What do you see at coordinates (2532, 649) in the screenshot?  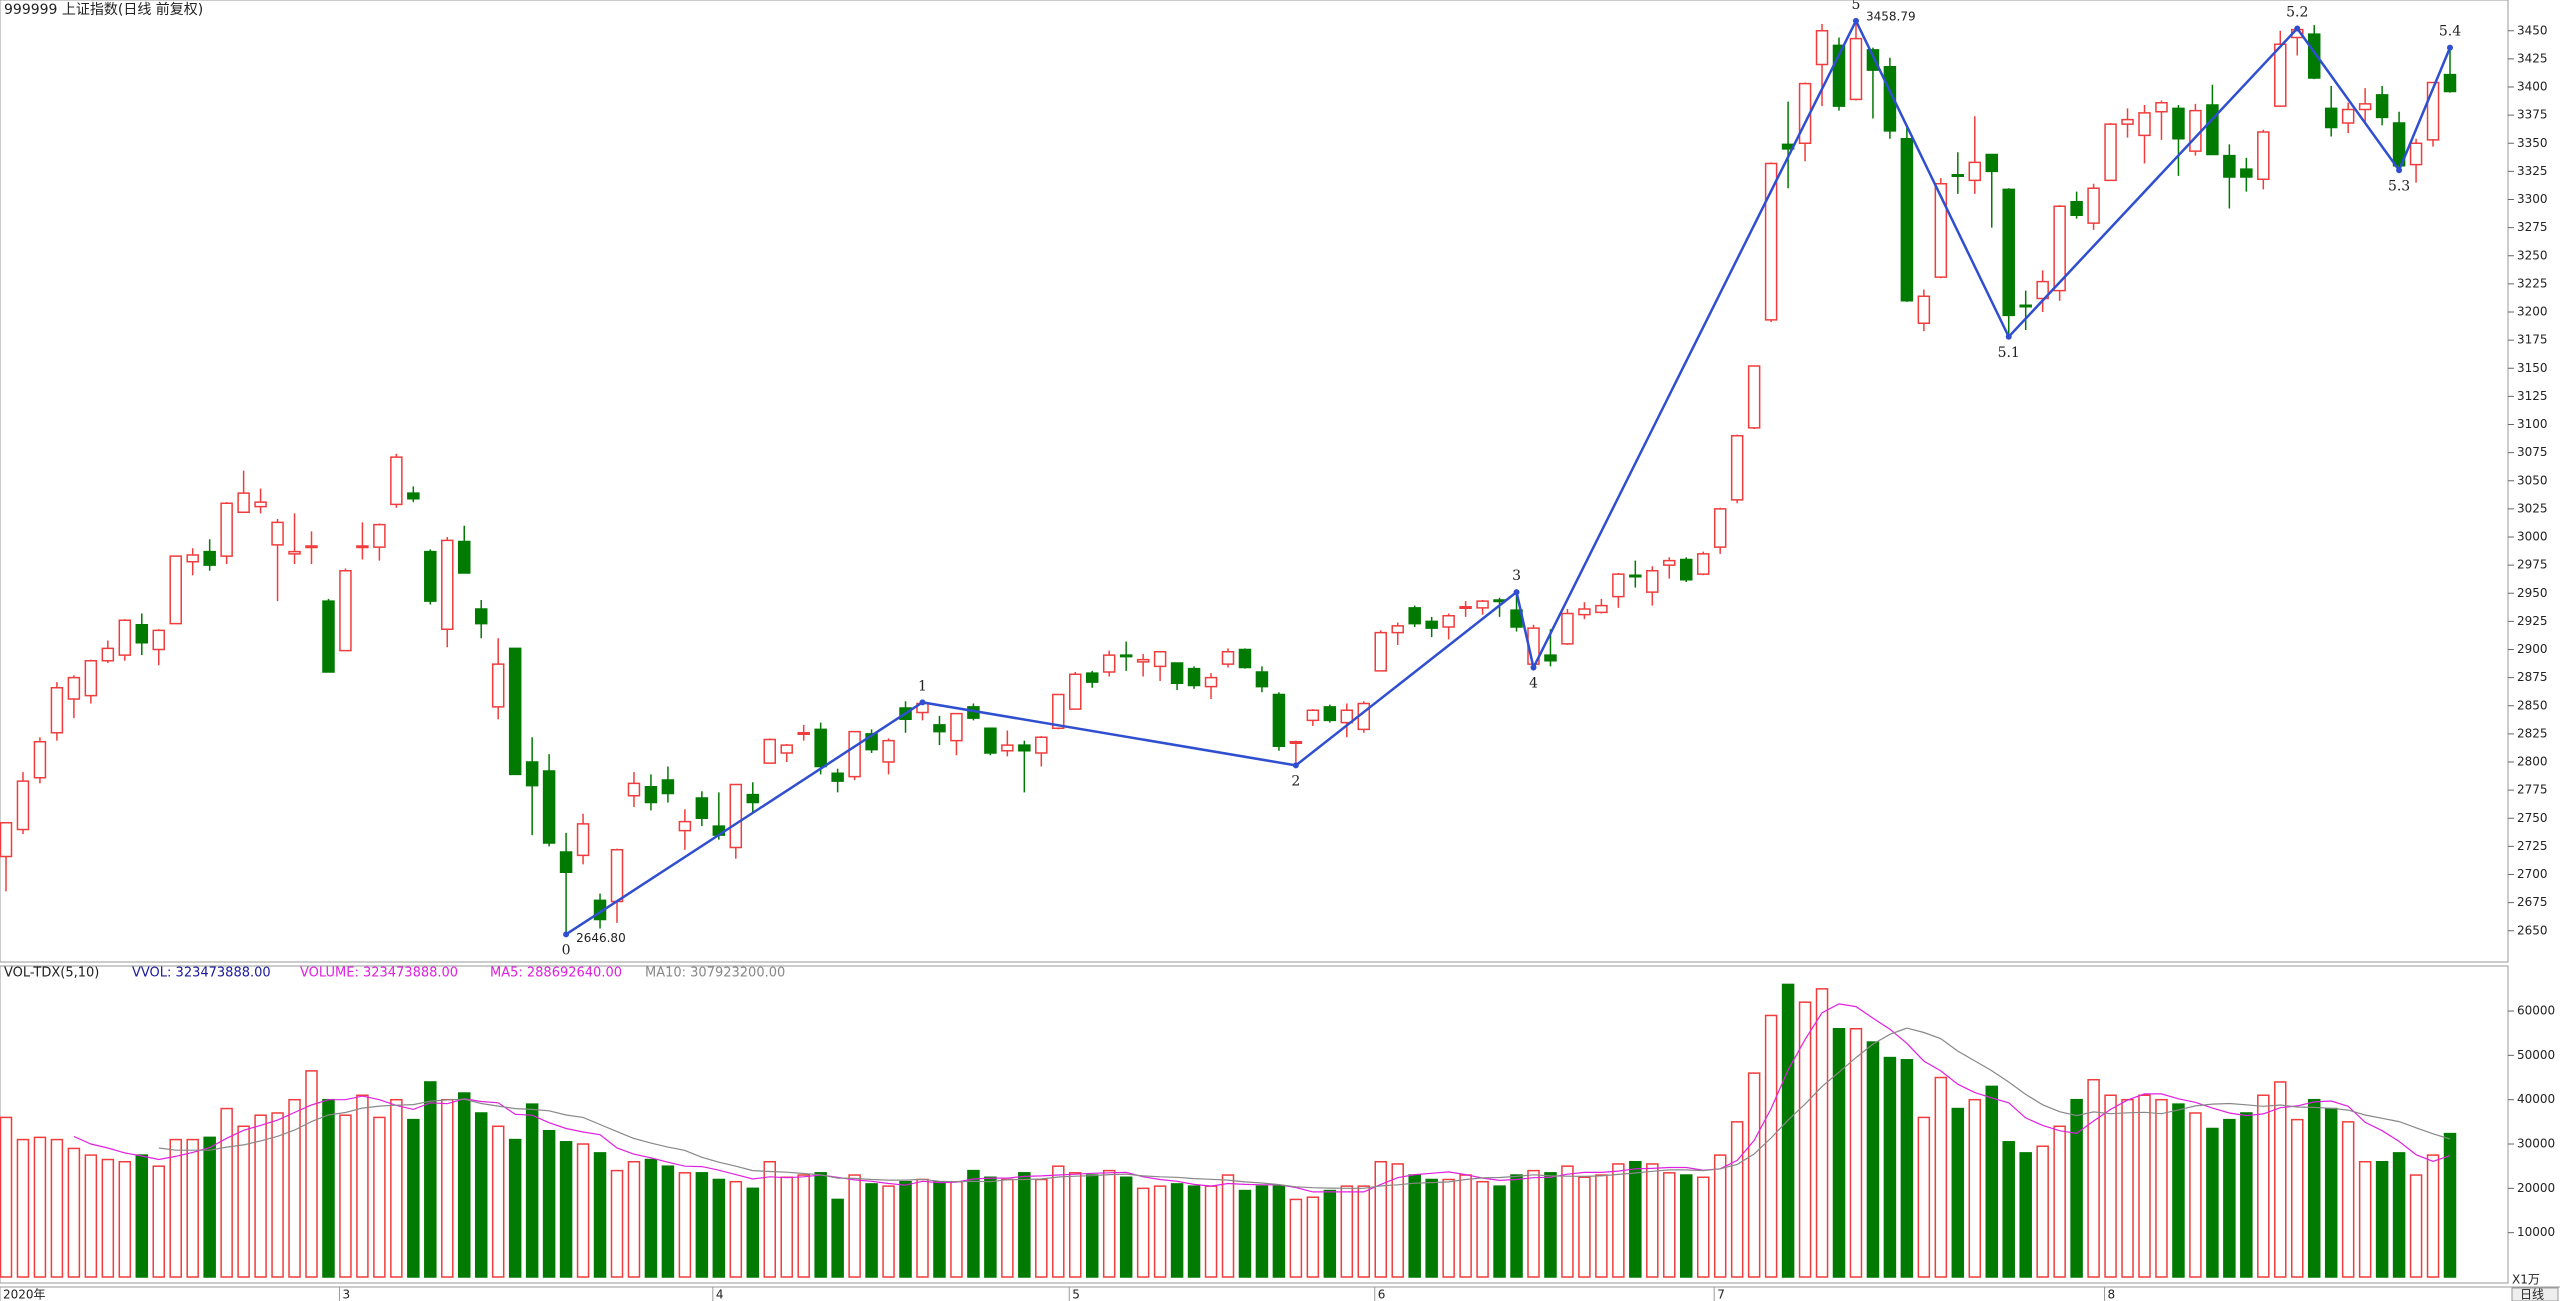 I see `y-tick-label: 2900` at bounding box center [2532, 649].